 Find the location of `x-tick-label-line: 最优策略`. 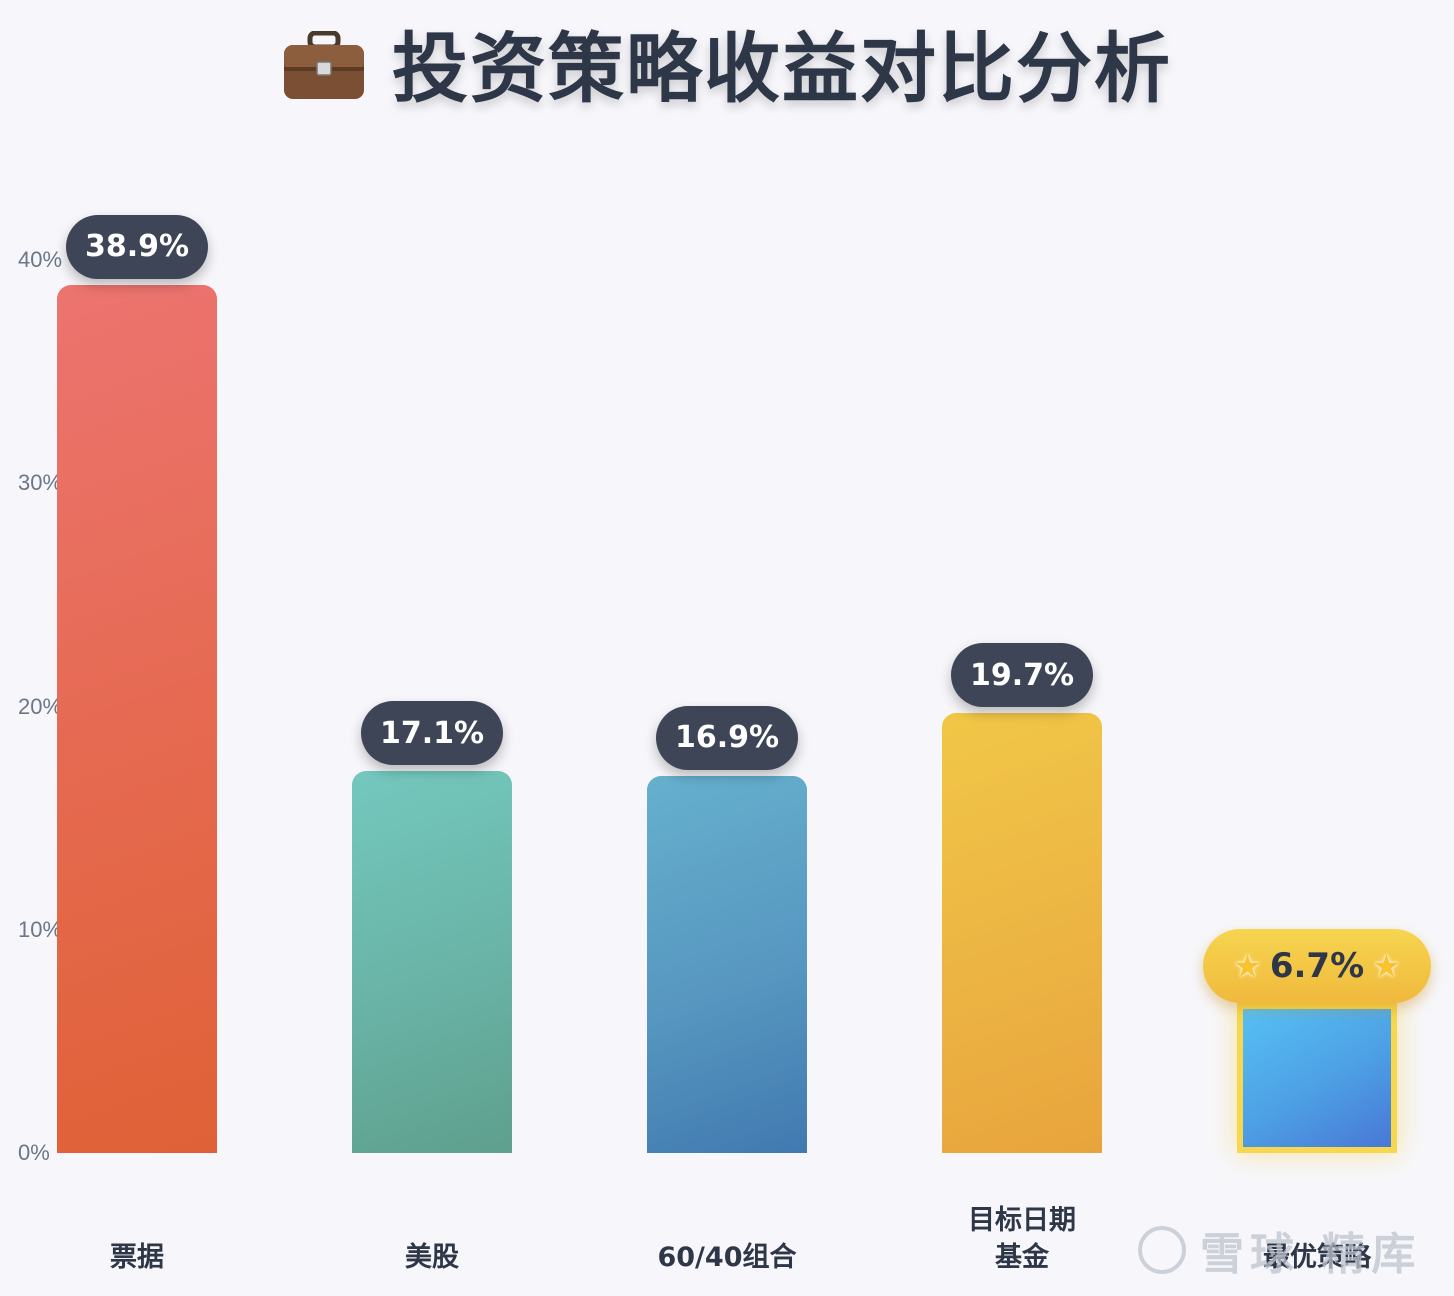

x-tick-label-line: 最优策略 is located at coordinates (1317, 1257).